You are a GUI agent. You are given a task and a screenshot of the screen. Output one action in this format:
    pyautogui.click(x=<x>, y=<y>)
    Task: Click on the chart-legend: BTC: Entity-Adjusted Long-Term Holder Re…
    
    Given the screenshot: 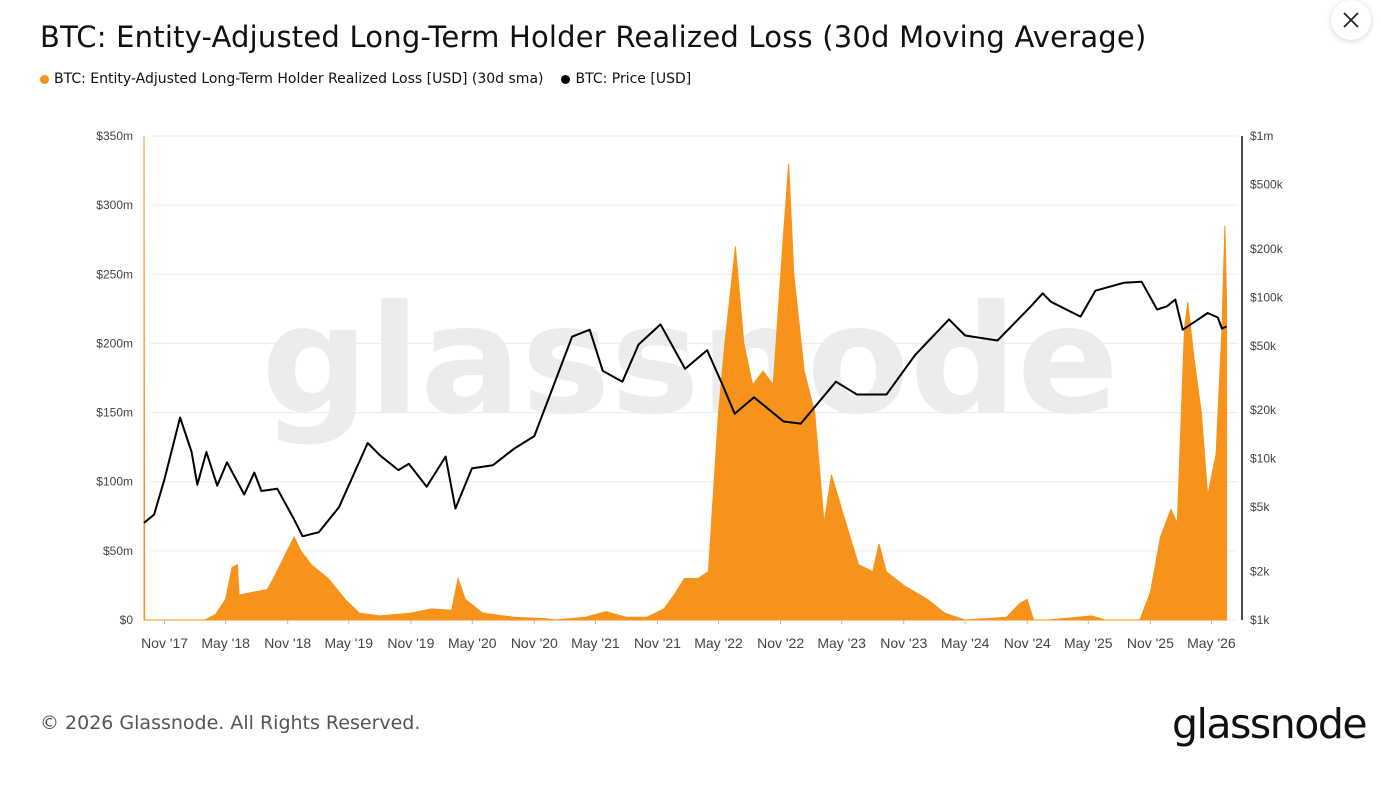 What is the action you would take?
    pyautogui.click(x=374, y=79)
    